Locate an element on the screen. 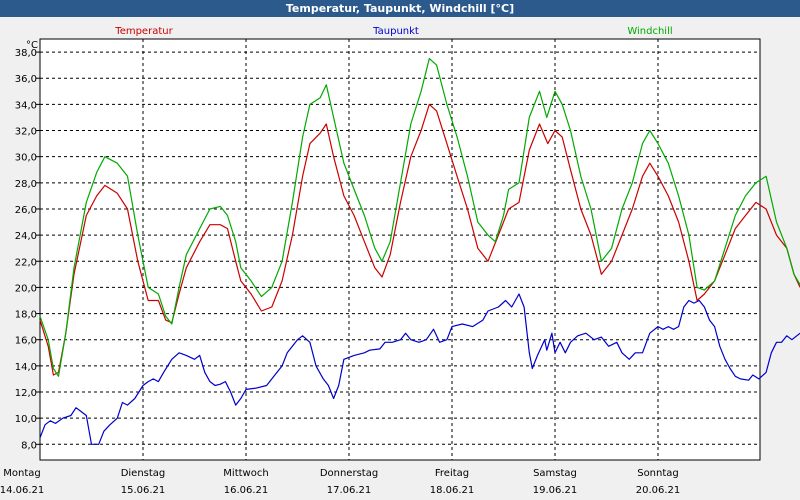 The width and height of the screenshot is (800, 500). y-tick-label: 36,0 is located at coordinates (26, 79).